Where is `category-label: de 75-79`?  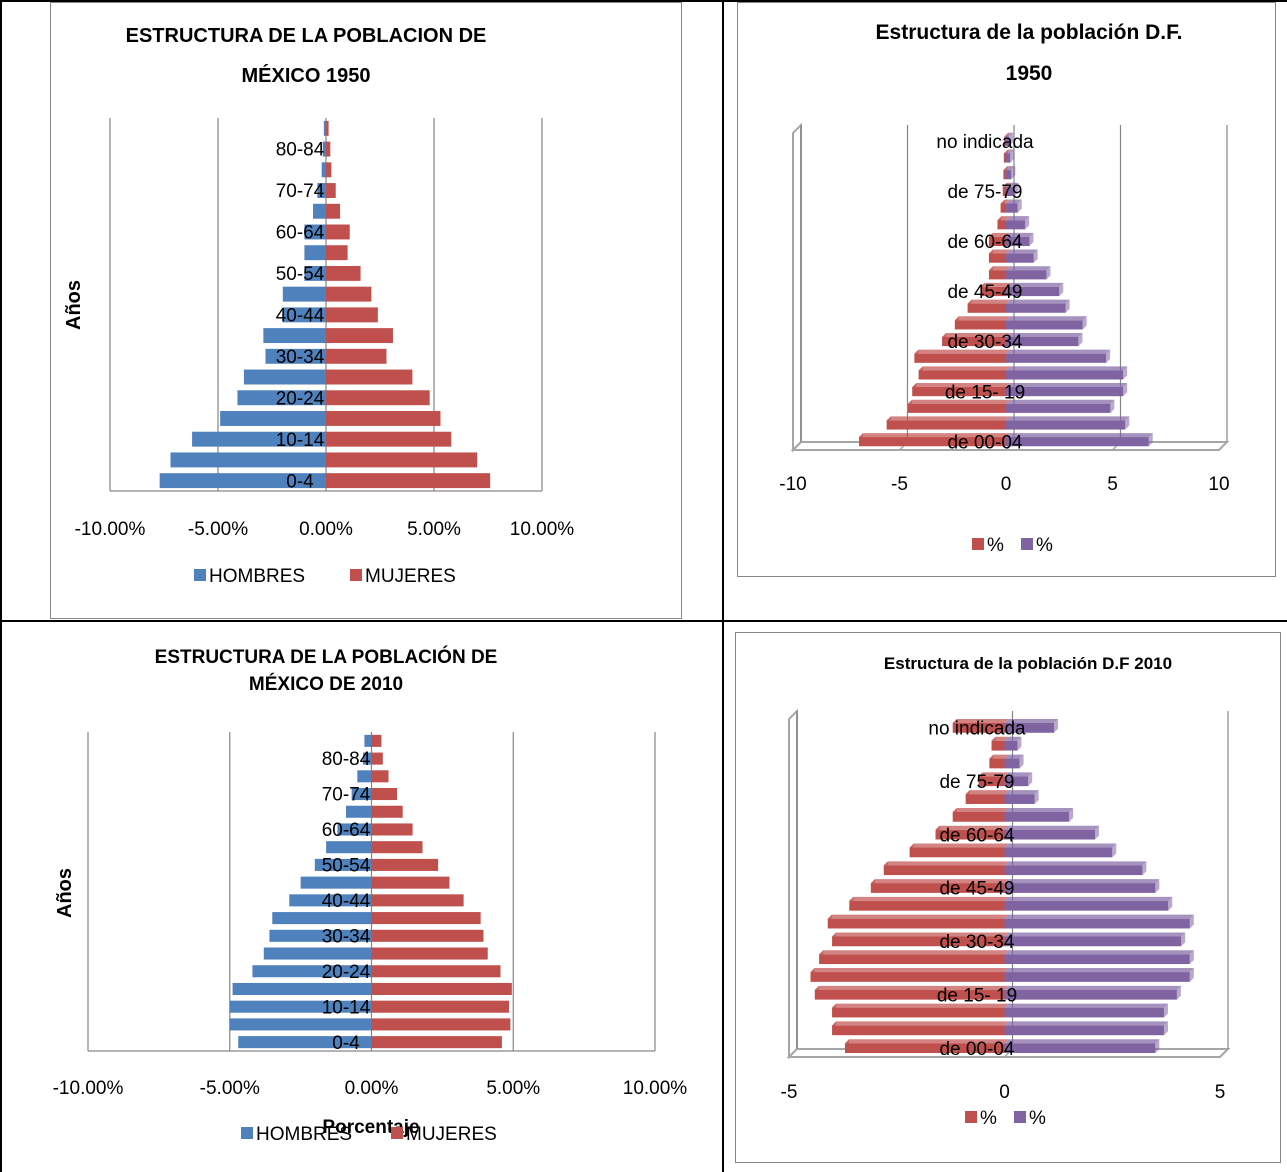
category-label: de 75-79 is located at coordinates (976, 782).